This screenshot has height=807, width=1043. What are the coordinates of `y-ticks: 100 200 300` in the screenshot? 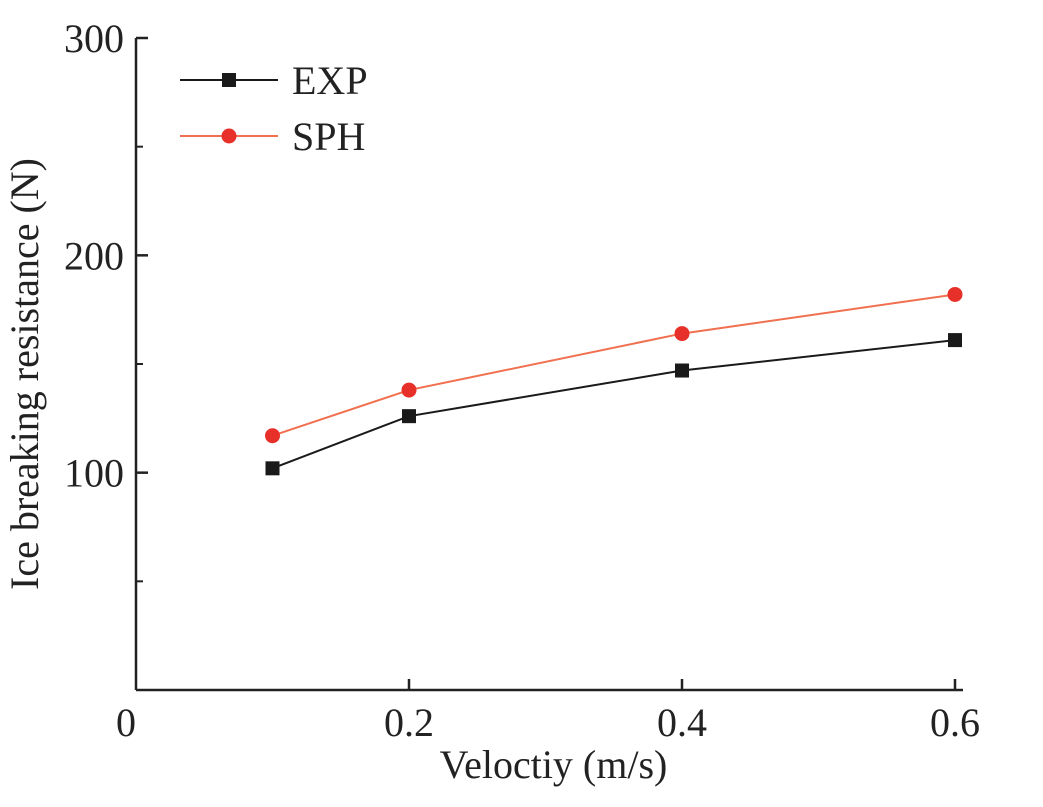 It's located at (106, 299).